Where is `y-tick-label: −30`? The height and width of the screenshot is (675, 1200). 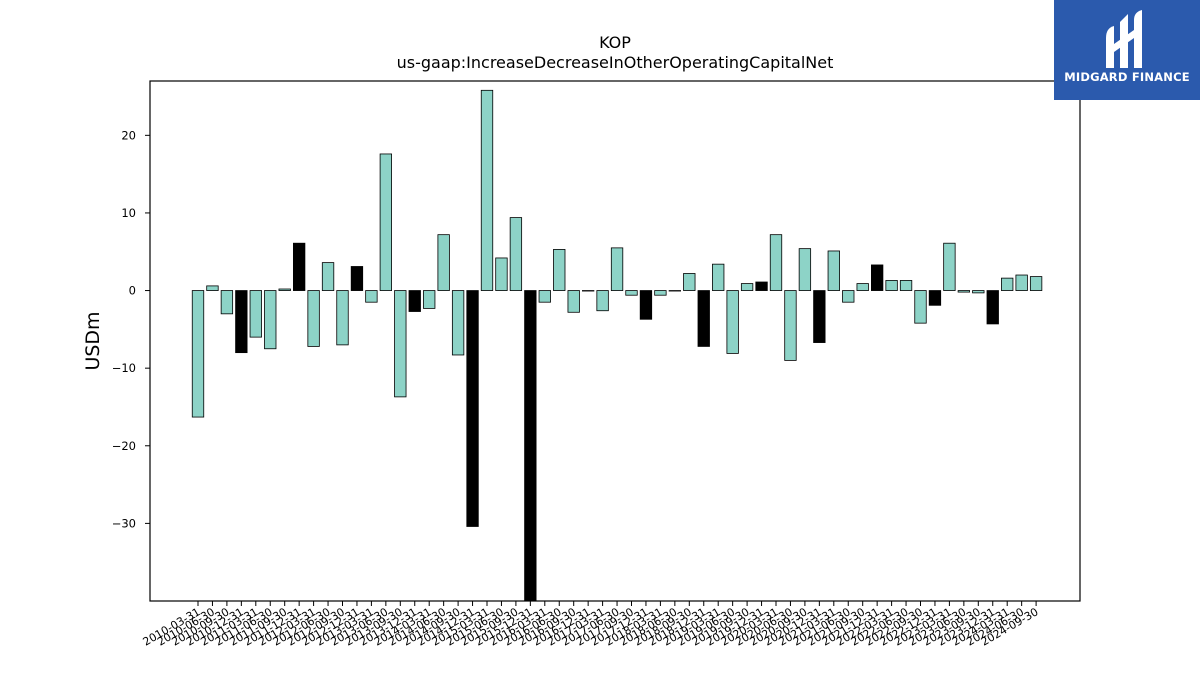 y-tick-label: −30 is located at coordinates (124, 523).